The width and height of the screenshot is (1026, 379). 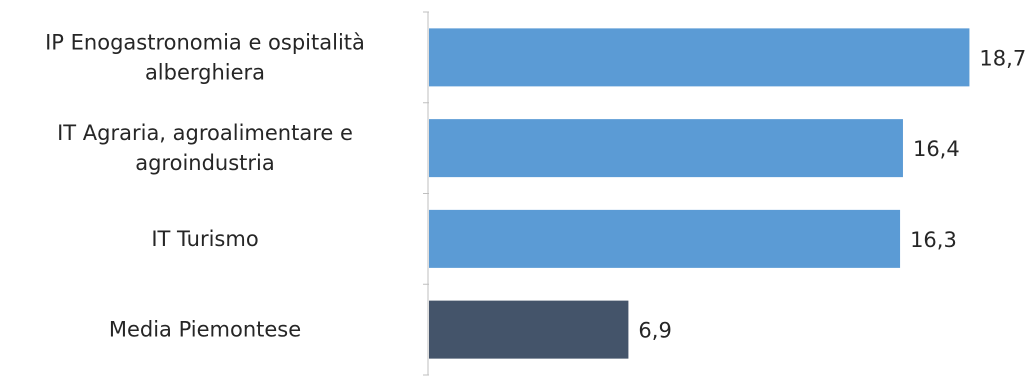 I want to click on category-label-line: IT Turismo, so click(x=204, y=239).